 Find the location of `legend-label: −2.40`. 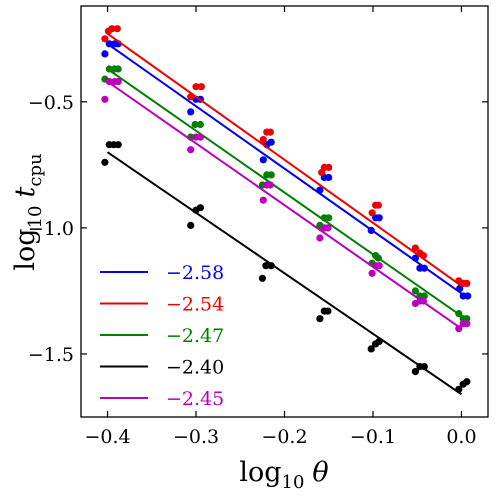

legend-label: −2.40 is located at coordinates (195, 368).